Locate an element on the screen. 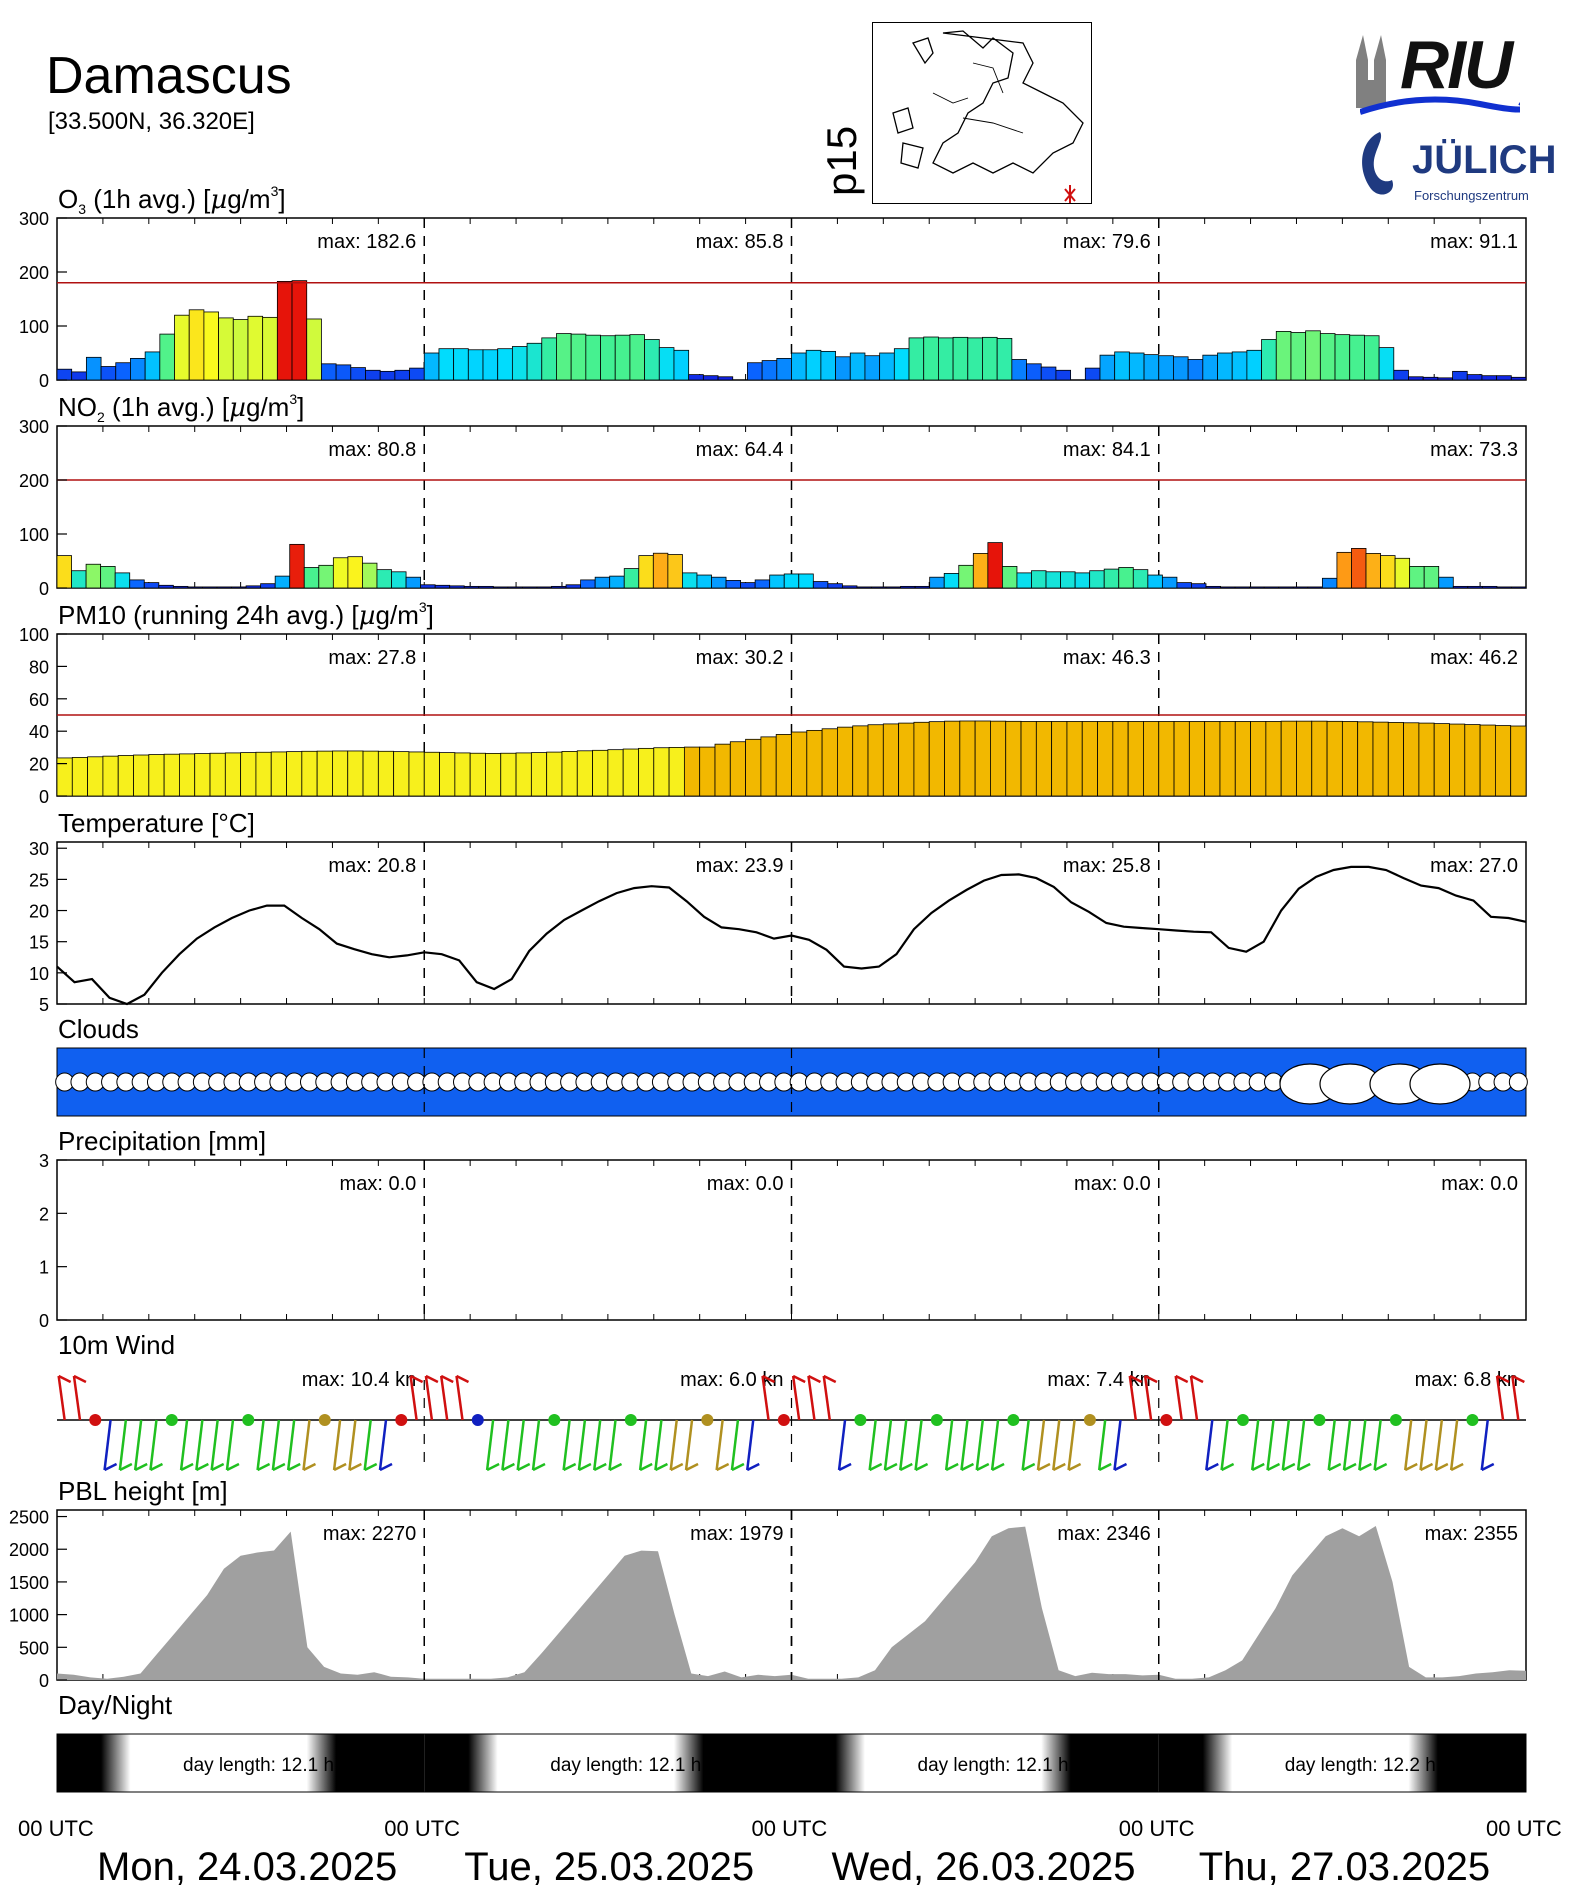 Image resolution: width=1572 pixels, height=1889 pixels. pbl-y-tick-label: 2500 is located at coordinates (29, 1518).